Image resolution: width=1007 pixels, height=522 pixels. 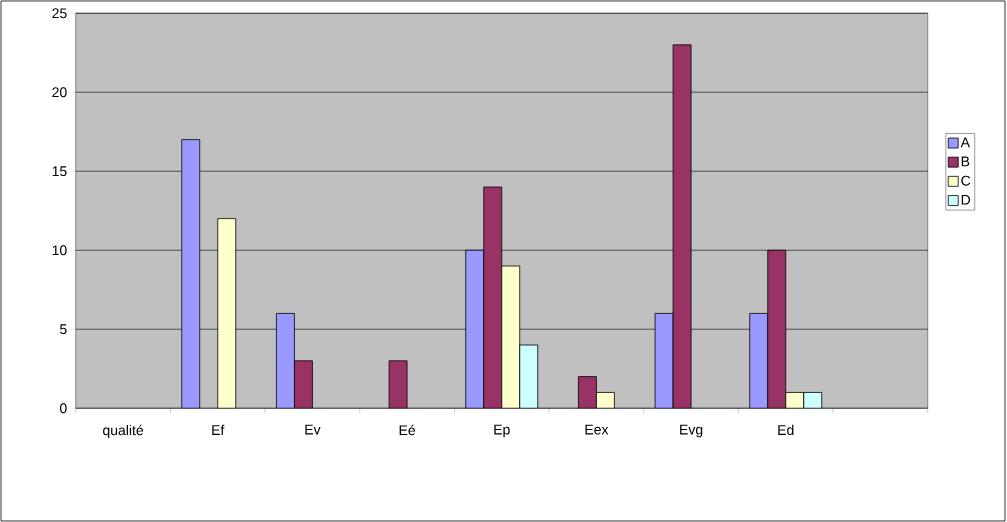 I want to click on x-tick-label: Ep, so click(x=502, y=431).